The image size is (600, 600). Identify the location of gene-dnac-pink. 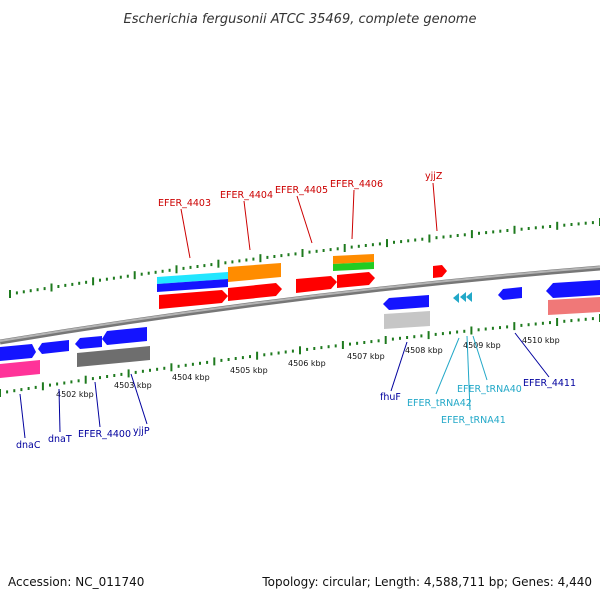
(20, 369).